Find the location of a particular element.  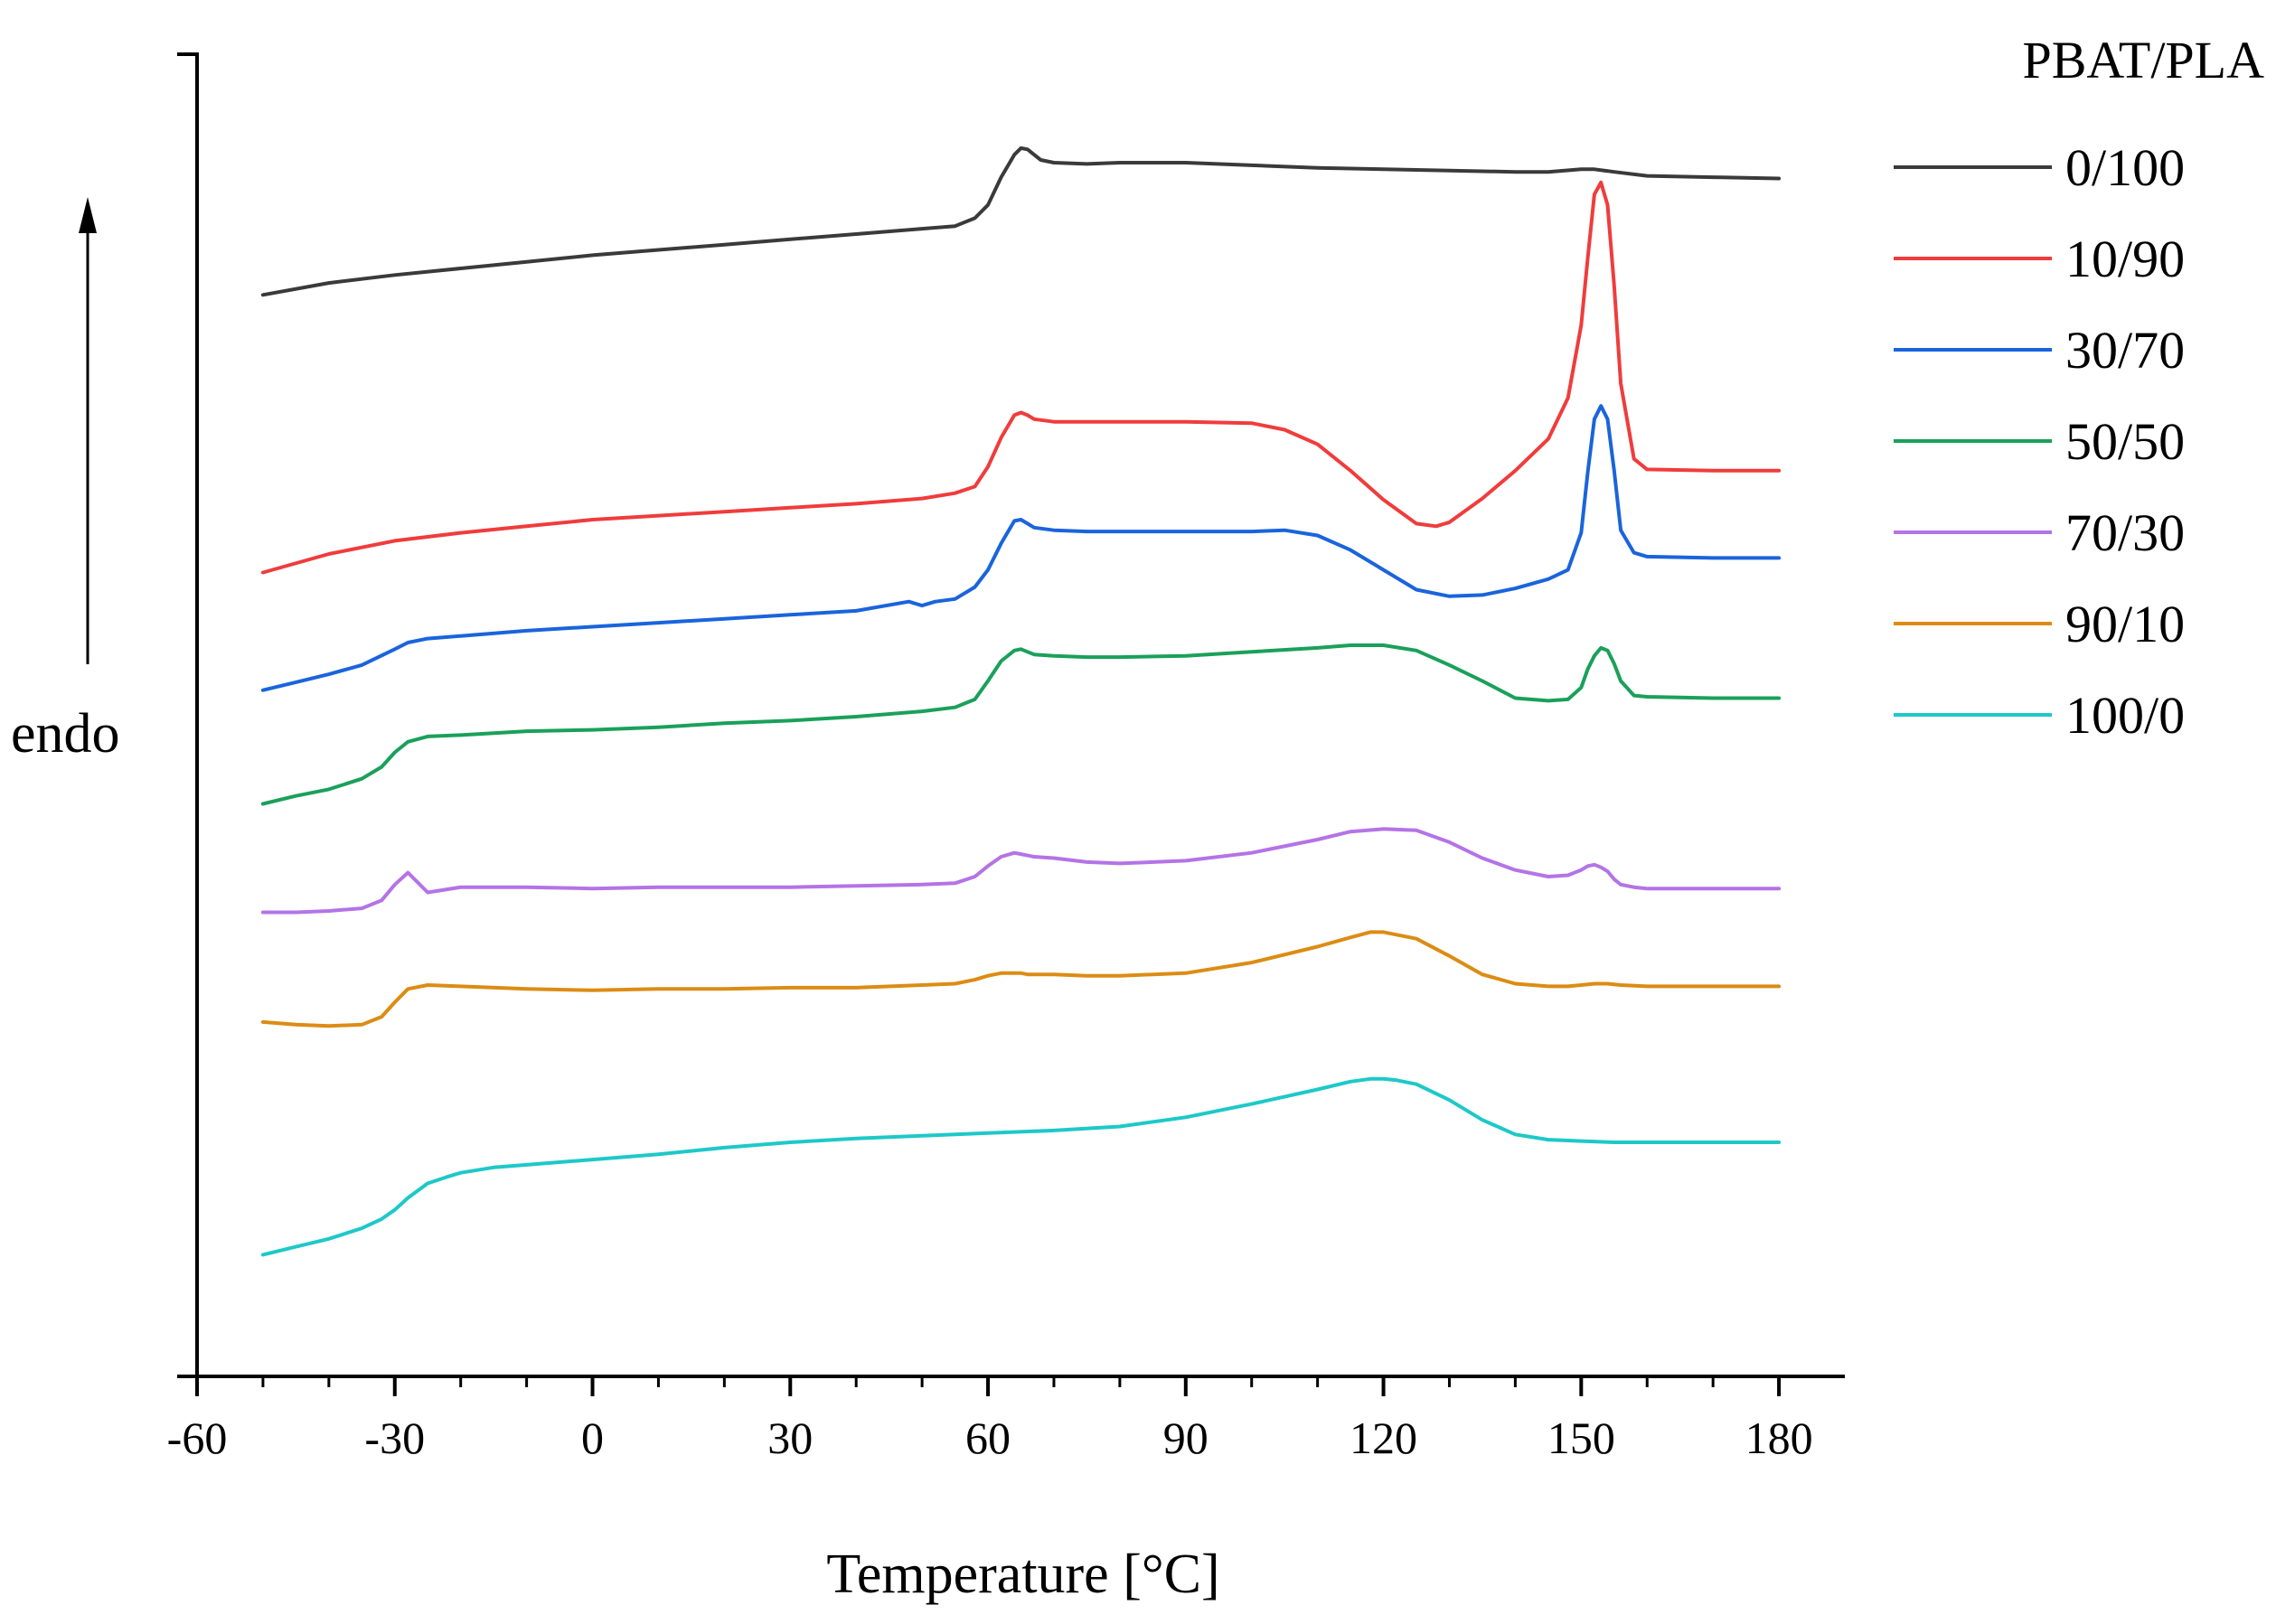

x-tick-label: 60 is located at coordinates (988, 1438).